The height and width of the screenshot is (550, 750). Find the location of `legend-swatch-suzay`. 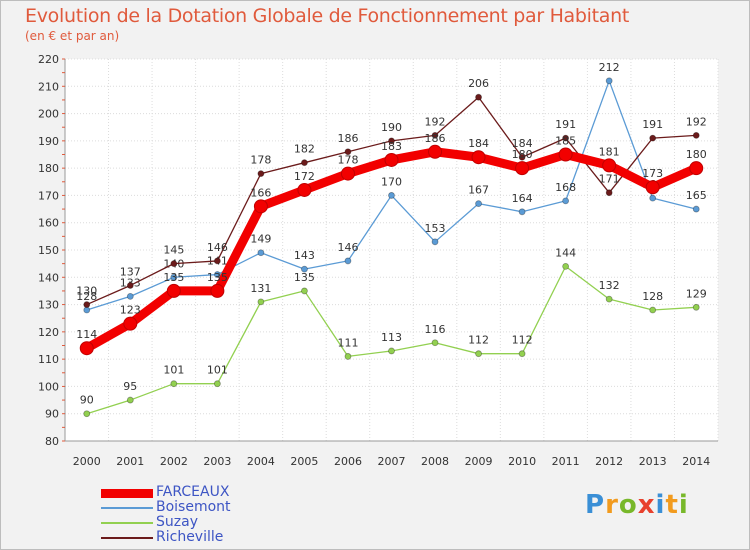

legend-swatch-suzay is located at coordinates (127, 523).